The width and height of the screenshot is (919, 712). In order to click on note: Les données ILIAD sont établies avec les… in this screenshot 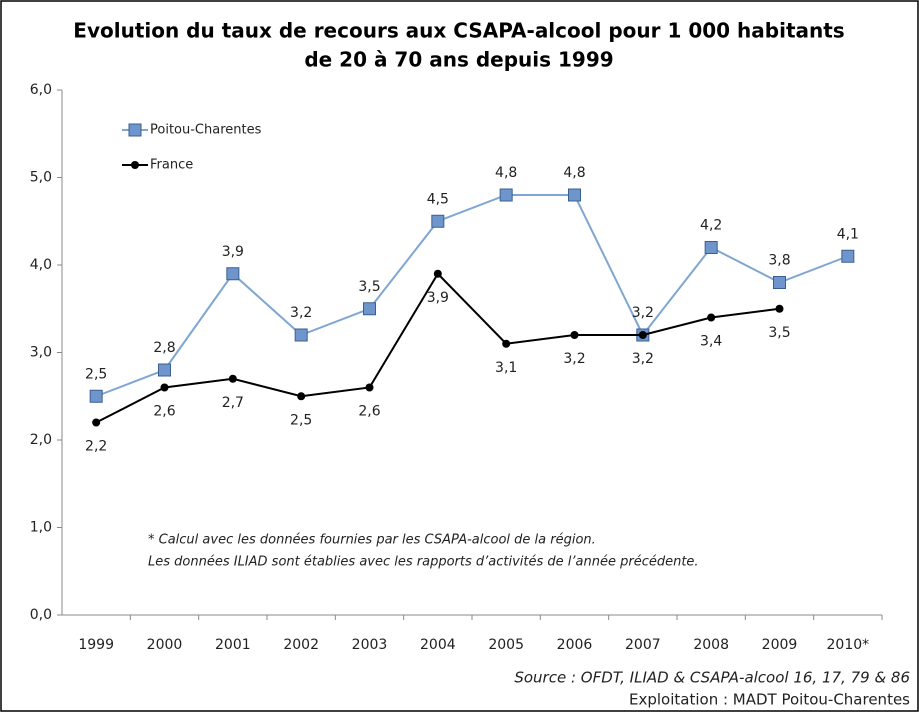, I will do `click(423, 562)`.